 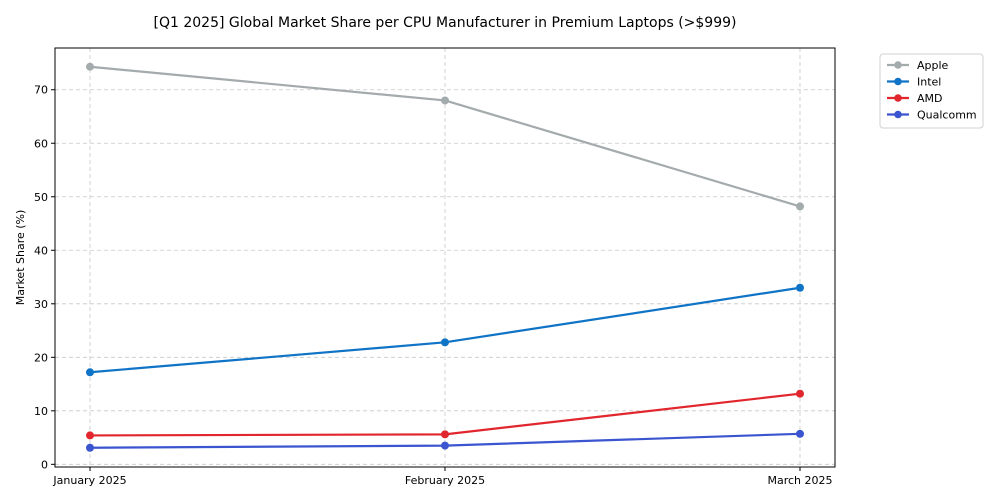 What do you see at coordinates (41, 90) in the screenshot?
I see `y-tick-label: 70` at bounding box center [41, 90].